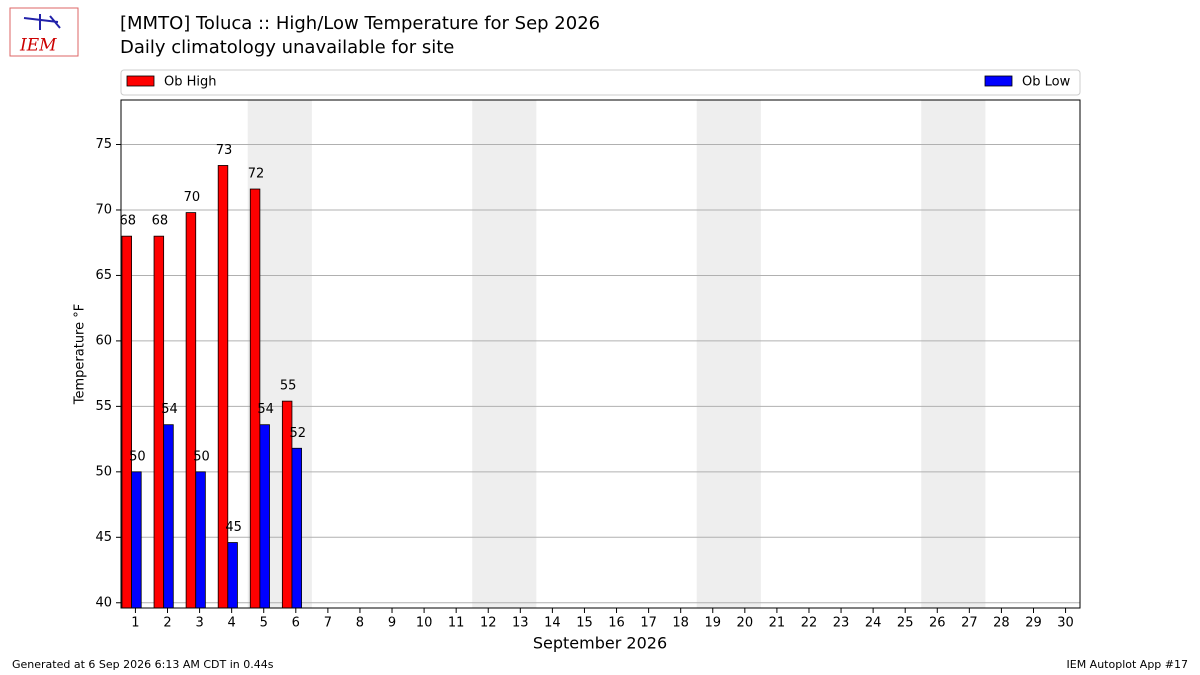  Describe the element at coordinates (103, 471) in the screenshot. I see `y-tick-label: 50` at that location.